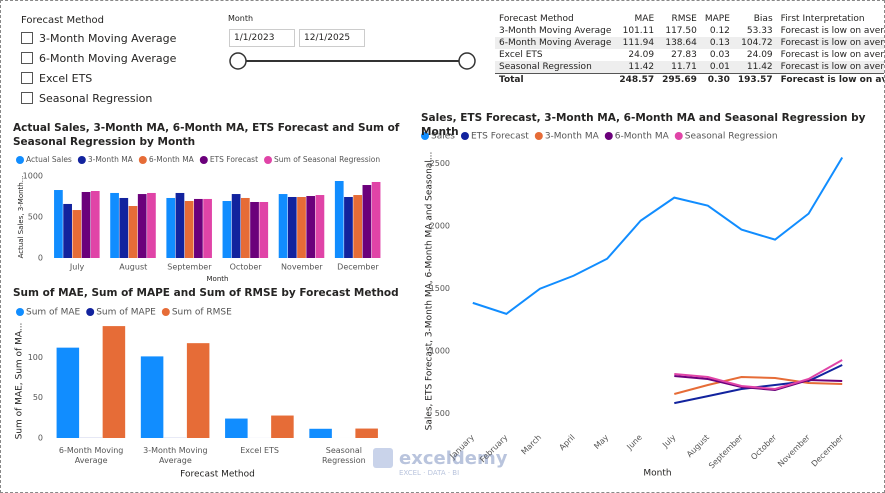  Describe the element at coordinates (679, 79) in the screenshot. I see `total-cell: 295.69` at that location.